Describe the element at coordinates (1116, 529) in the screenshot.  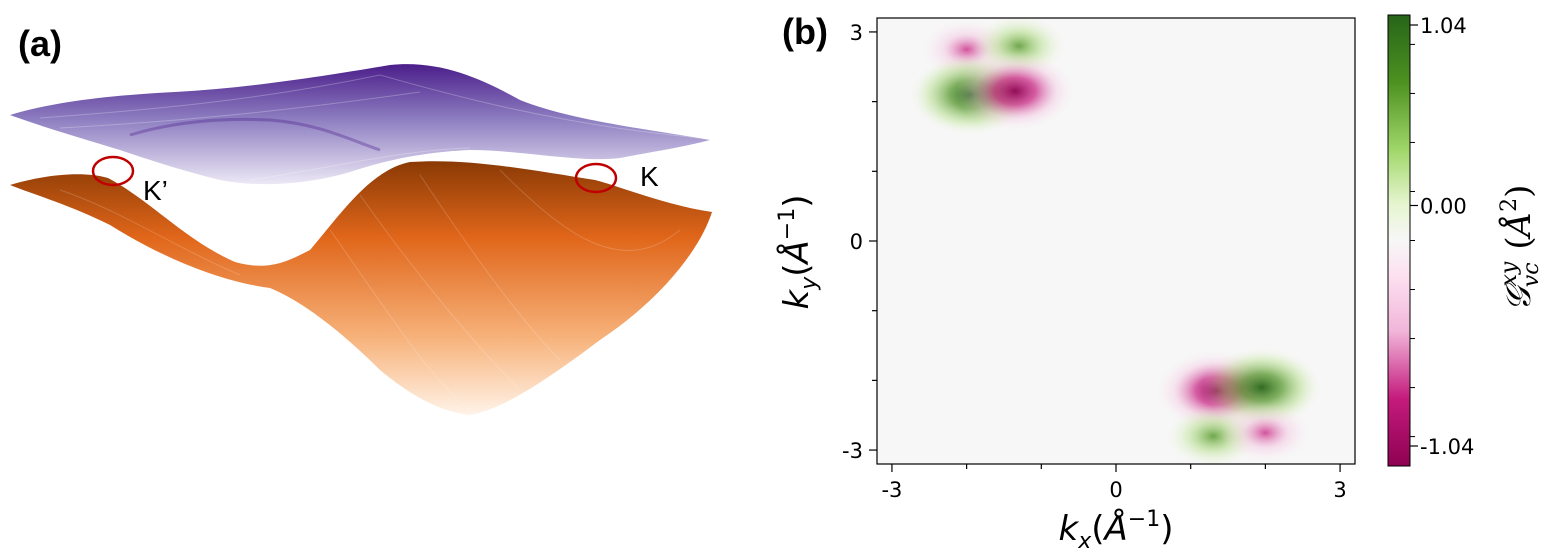
I see `x-axis-label: kx(Å−1)` at that location.